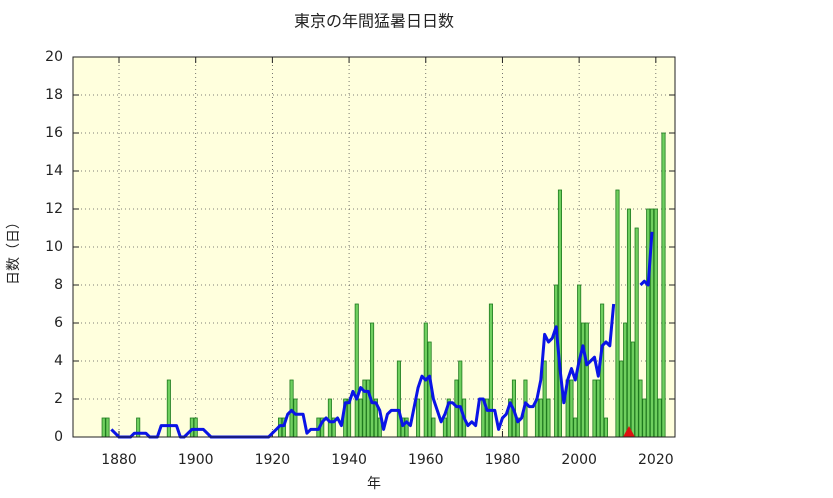 This screenshot has width=833, height=498. Describe the element at coordinates (426, 460) in the screenshot. I see `x-tick-label: 1960` at that location.